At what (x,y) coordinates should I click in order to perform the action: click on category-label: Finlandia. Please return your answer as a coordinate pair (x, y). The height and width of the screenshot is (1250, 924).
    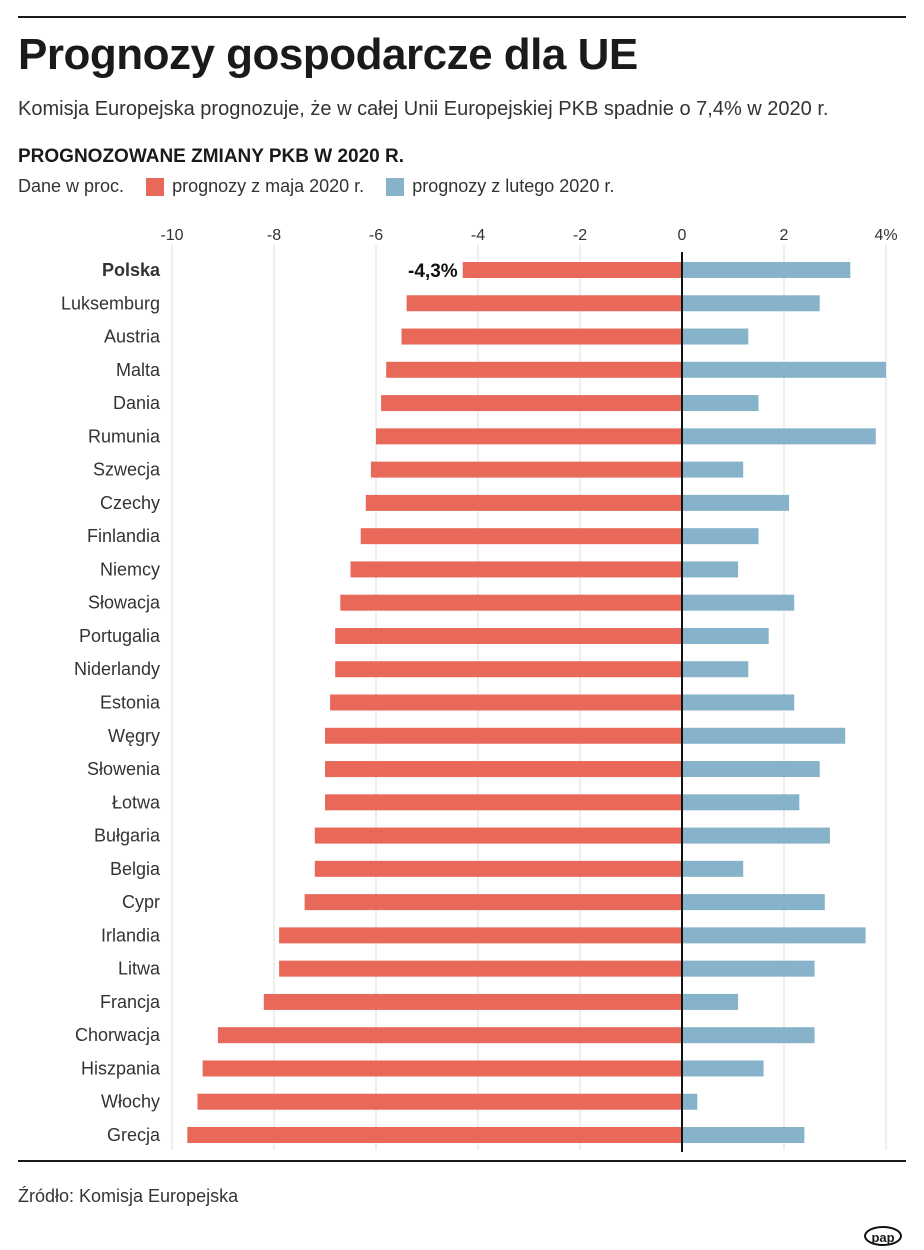
    Looking at the image, I should click on (124, 536).